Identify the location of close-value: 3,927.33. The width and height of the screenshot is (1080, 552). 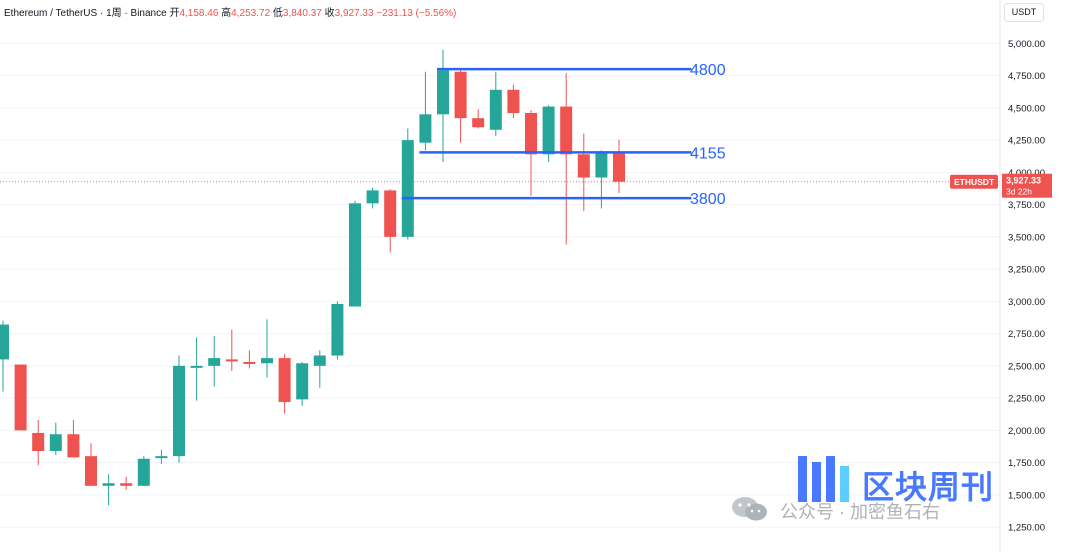
(354, 13).